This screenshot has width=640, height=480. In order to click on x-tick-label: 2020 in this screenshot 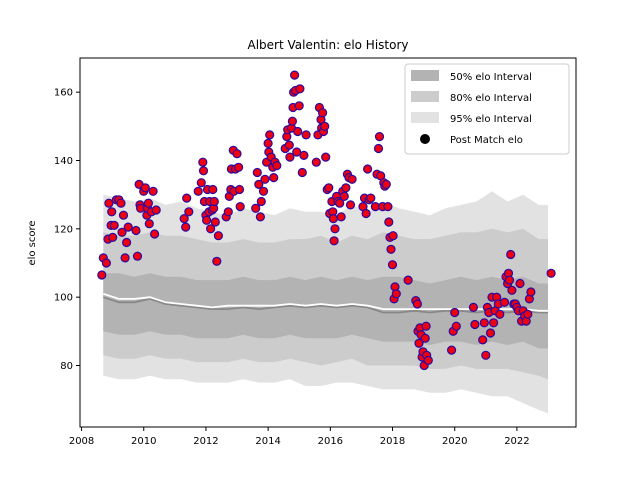, I will do `click(454, 441)`.